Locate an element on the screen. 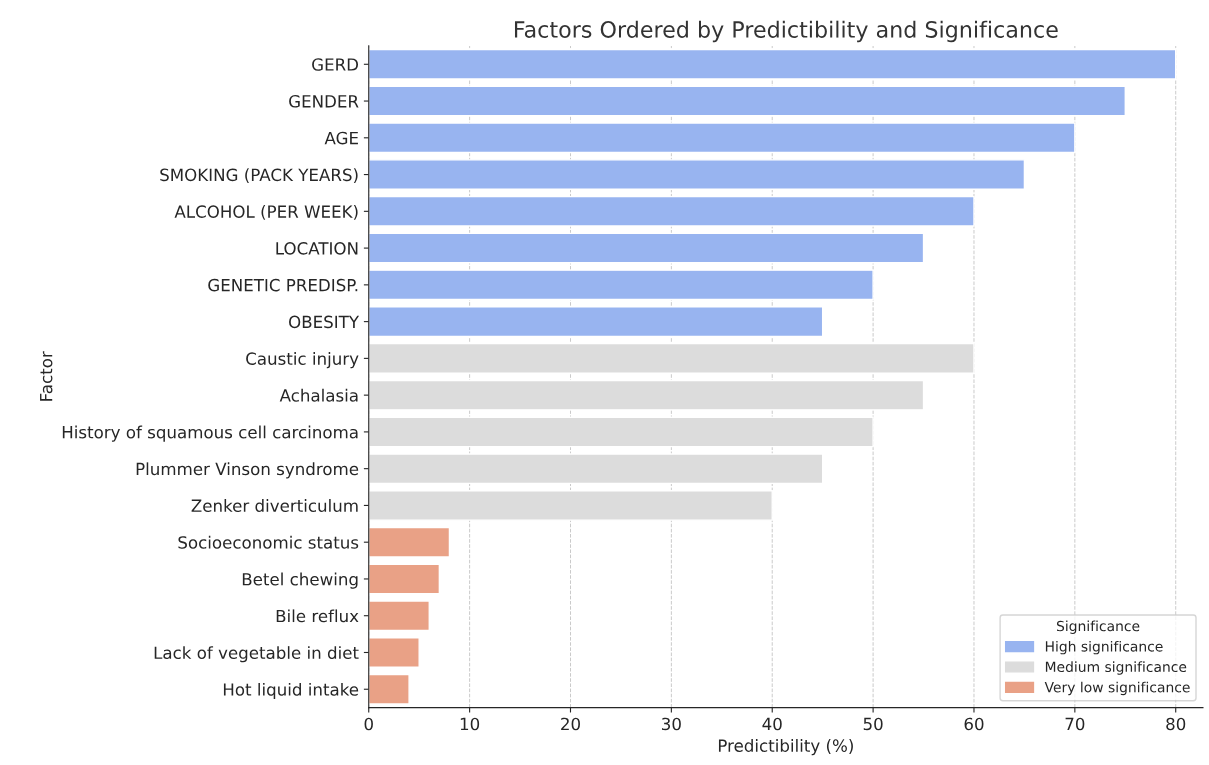 The width and height of the screenshot is (1209, 765). y-tick-label: Betel chewing is located at coordinates (300, 580).